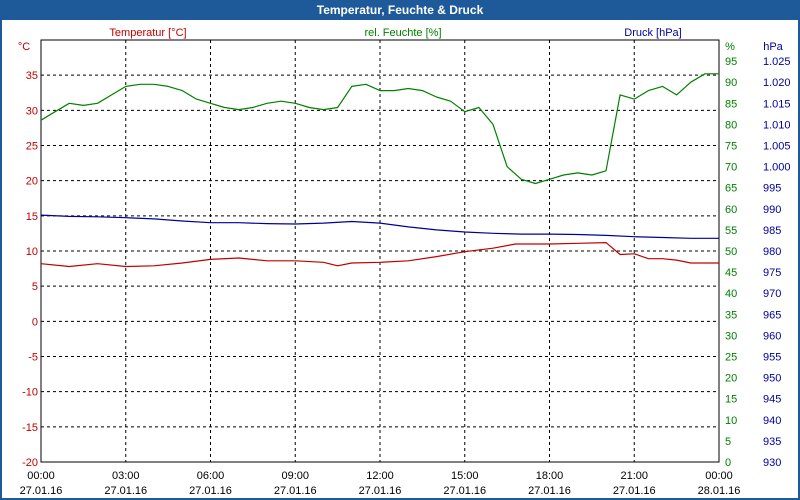  I want to click on series-line-temperature, so click(379, 255).